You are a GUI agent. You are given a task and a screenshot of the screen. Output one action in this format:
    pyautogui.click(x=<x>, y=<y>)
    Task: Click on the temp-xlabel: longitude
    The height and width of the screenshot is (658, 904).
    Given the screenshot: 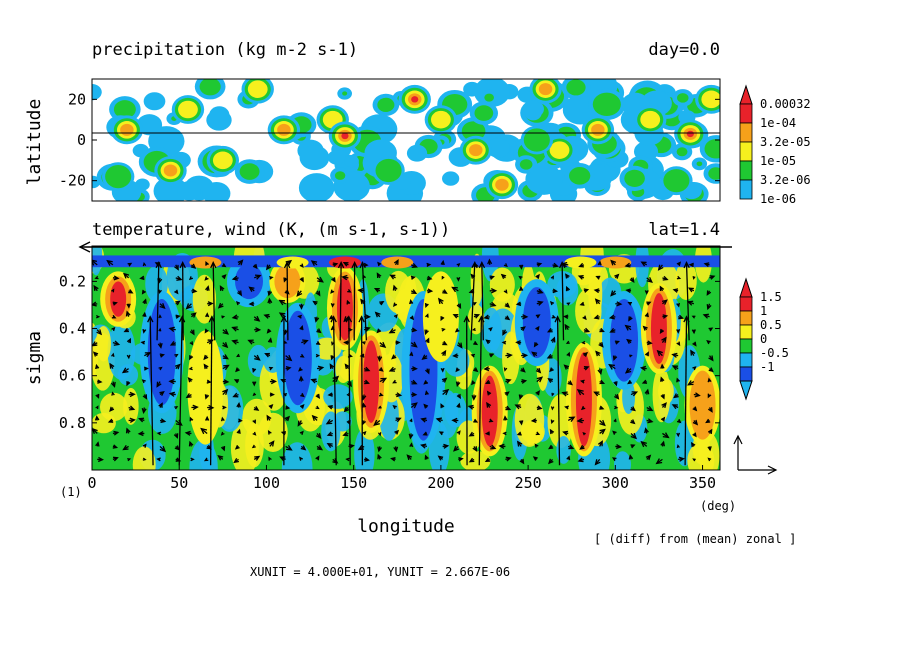 What is the action you would take?
    pyautogui.click(x=406, y=526)
    